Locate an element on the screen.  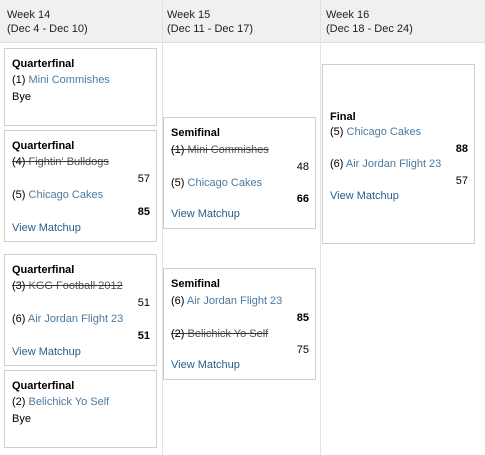
week-16-header: Week 16 (Dec 18 - Dec 24) is located at coordinates (369, 22).